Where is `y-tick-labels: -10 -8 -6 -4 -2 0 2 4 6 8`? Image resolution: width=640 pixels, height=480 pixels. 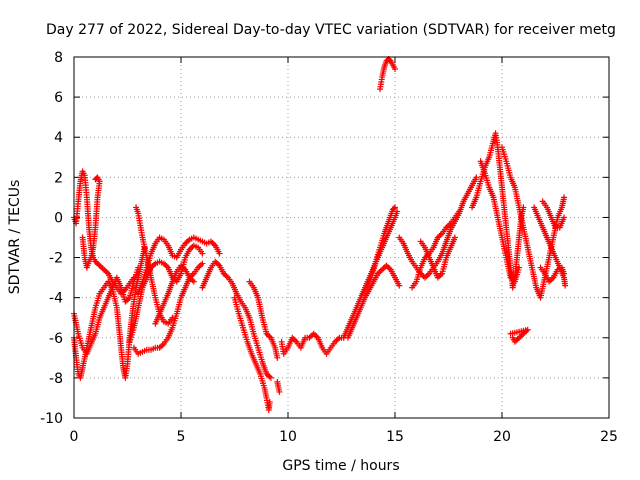
y-tick-labels: -10 -8 -6 -4 -2 0 2 4 6 8 is located at coordinates (51, 238).